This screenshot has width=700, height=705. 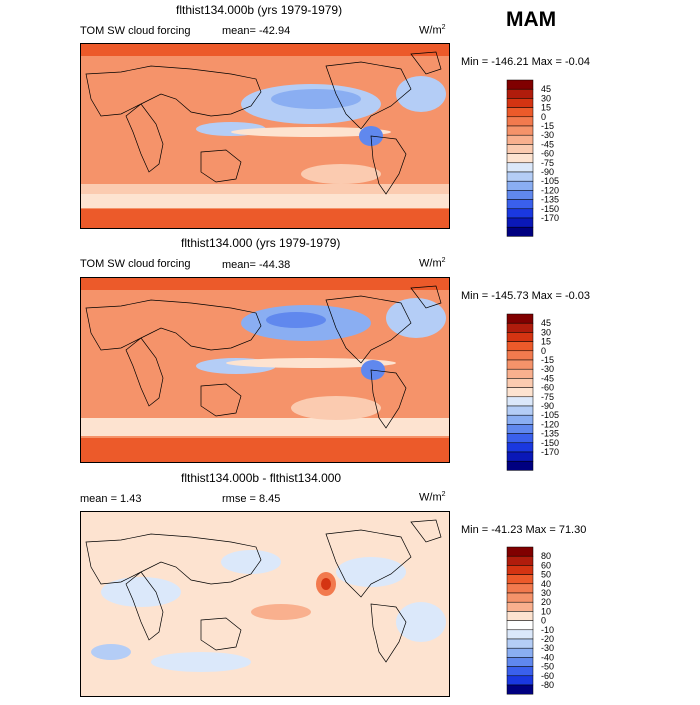 I want to click on colorbar-tick-label: -45, so click(x=547, y=144).